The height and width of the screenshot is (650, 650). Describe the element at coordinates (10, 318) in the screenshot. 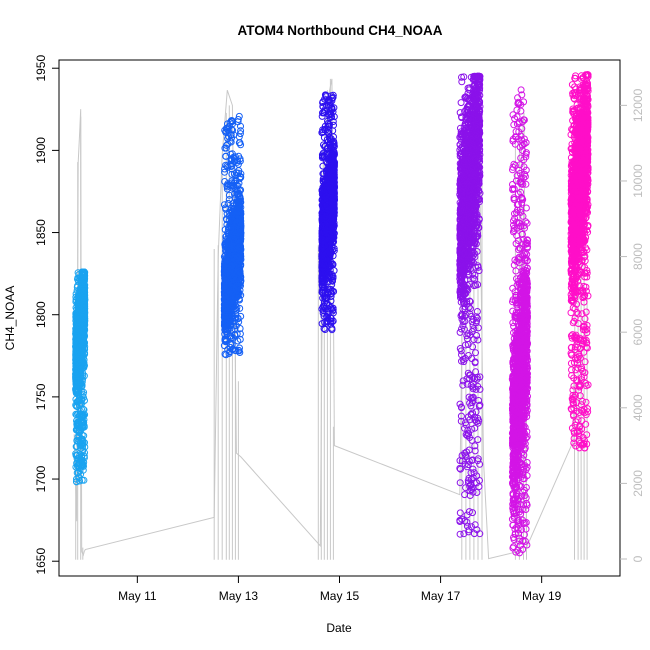

I see `y-axis-label: CH4_NOAA` at that location.